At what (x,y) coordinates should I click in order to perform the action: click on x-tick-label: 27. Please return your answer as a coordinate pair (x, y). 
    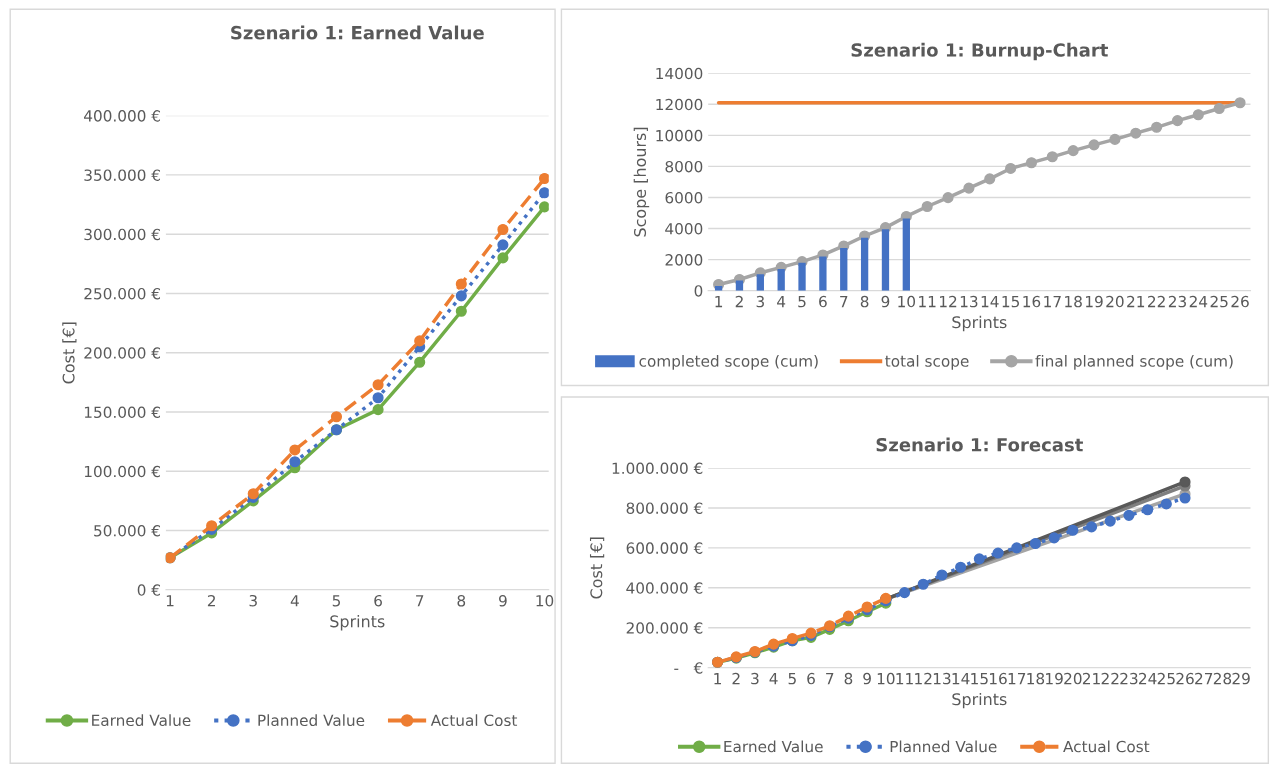
    Looking at the image, I should click on (1204, 678).